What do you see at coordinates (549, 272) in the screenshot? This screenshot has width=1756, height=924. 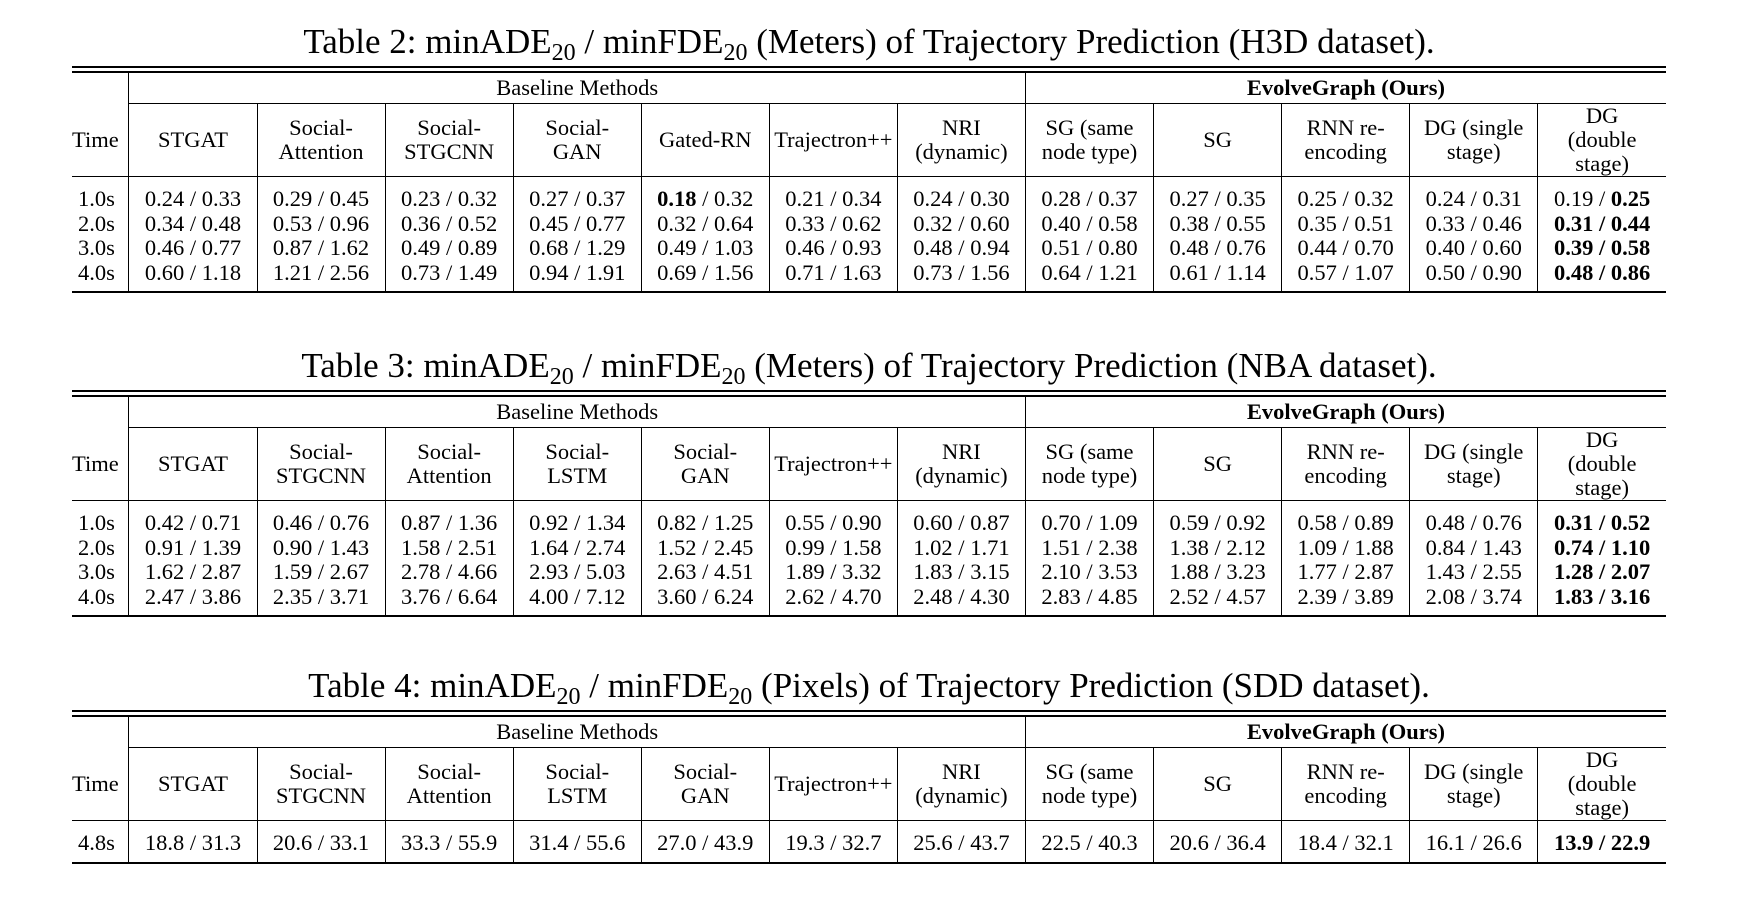 I see `ade-value: 0.94` at bounding box center [549, 272].